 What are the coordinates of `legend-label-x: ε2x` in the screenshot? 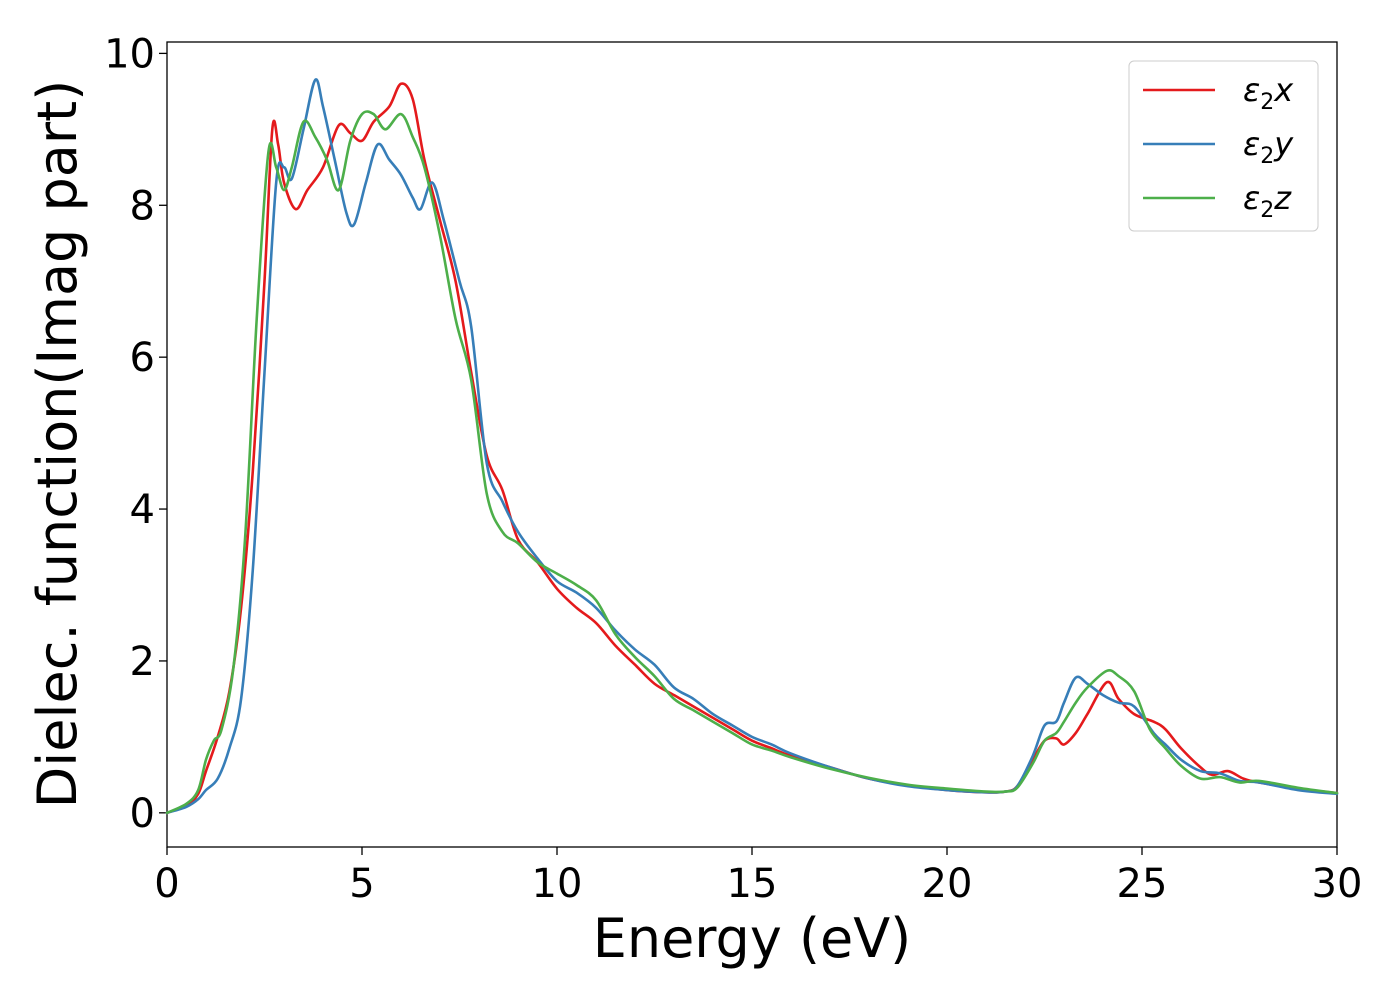 It's located at (1268, 93).